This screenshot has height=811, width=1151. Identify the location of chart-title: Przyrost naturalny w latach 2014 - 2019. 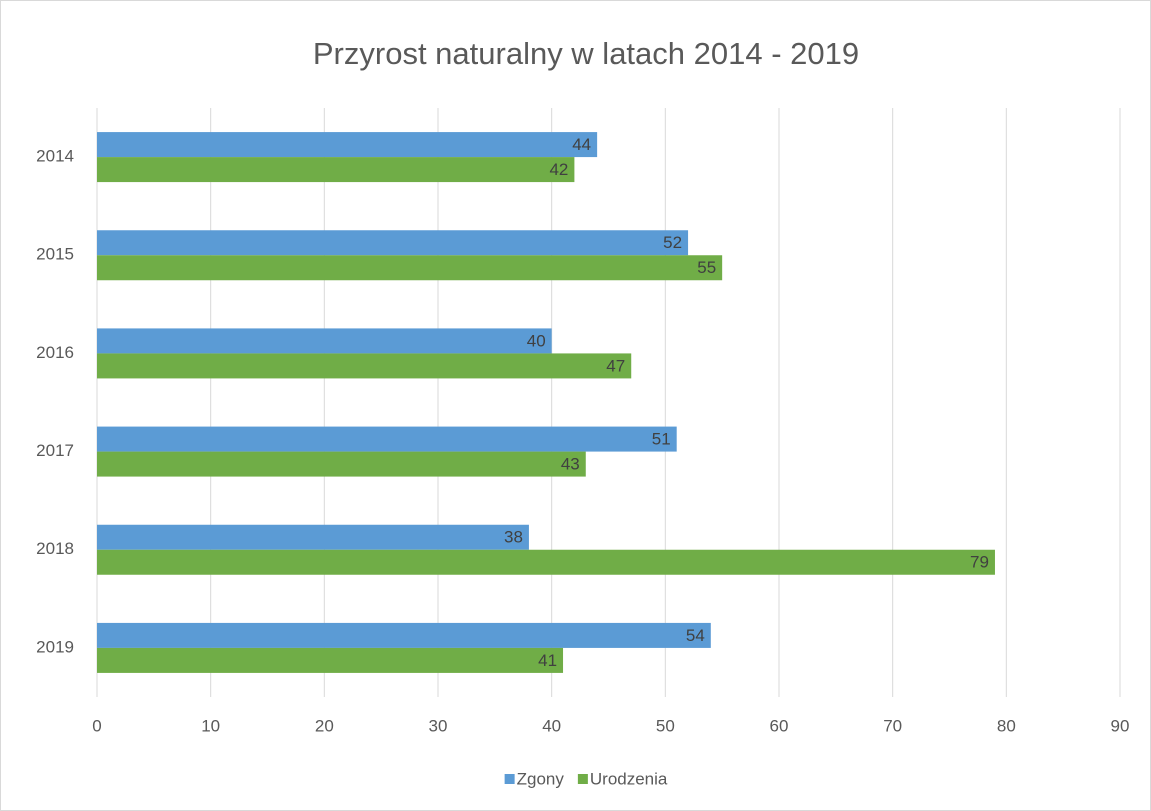
(586, 53).